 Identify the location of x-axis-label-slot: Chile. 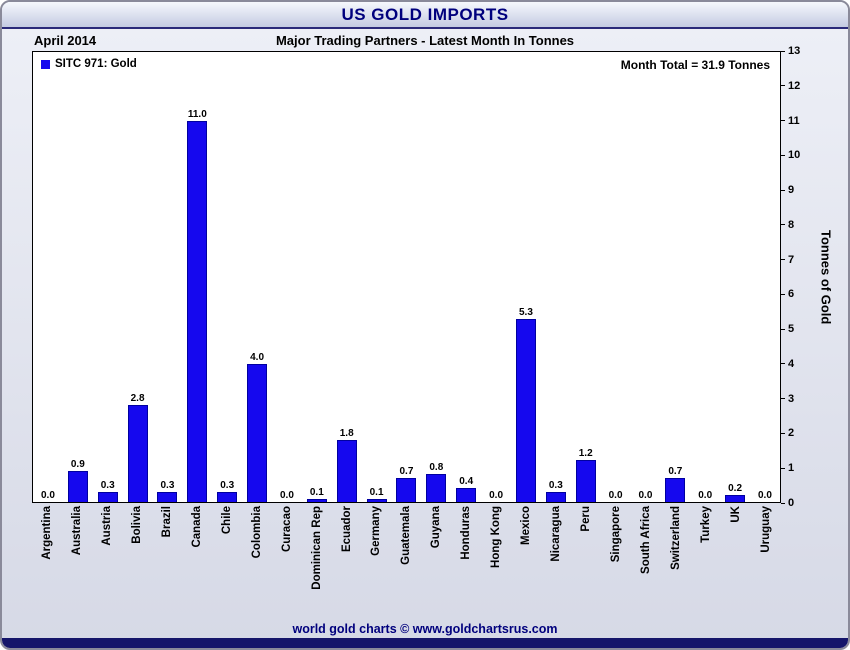
(227, 562).